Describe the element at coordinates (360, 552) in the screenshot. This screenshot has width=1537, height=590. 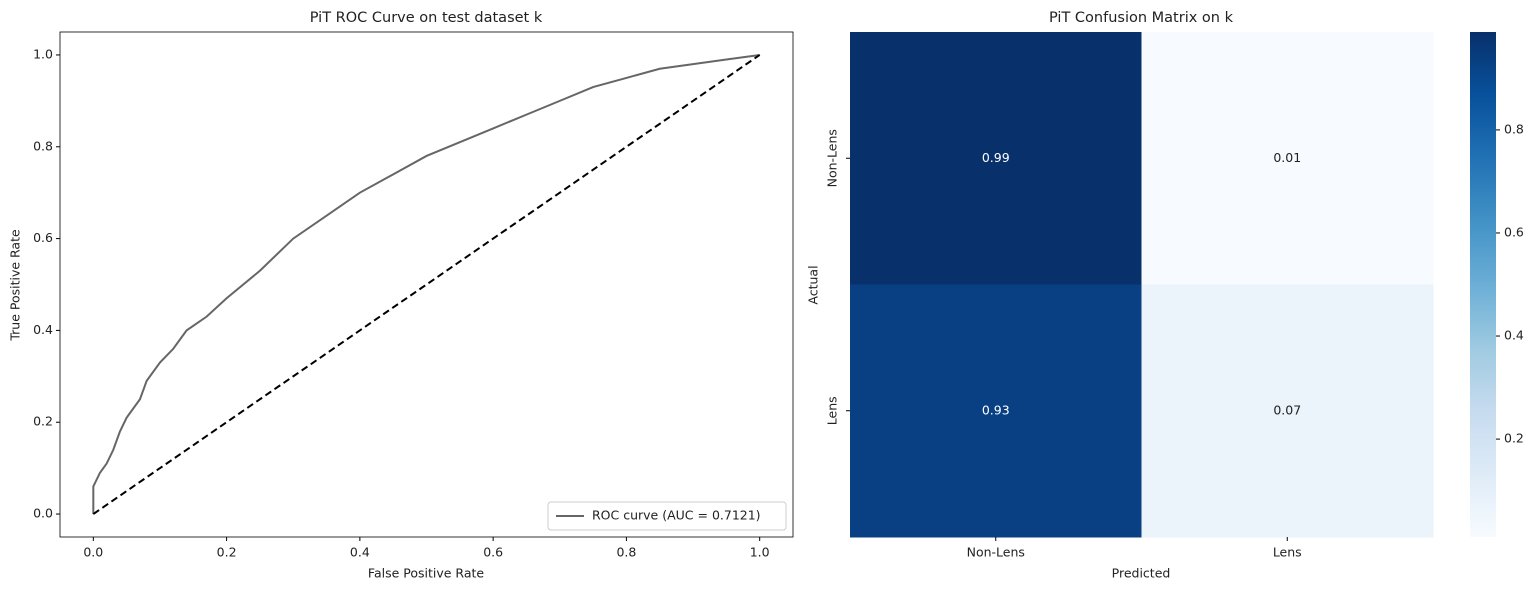
I see `x-tick-label: 0.4` at that location.